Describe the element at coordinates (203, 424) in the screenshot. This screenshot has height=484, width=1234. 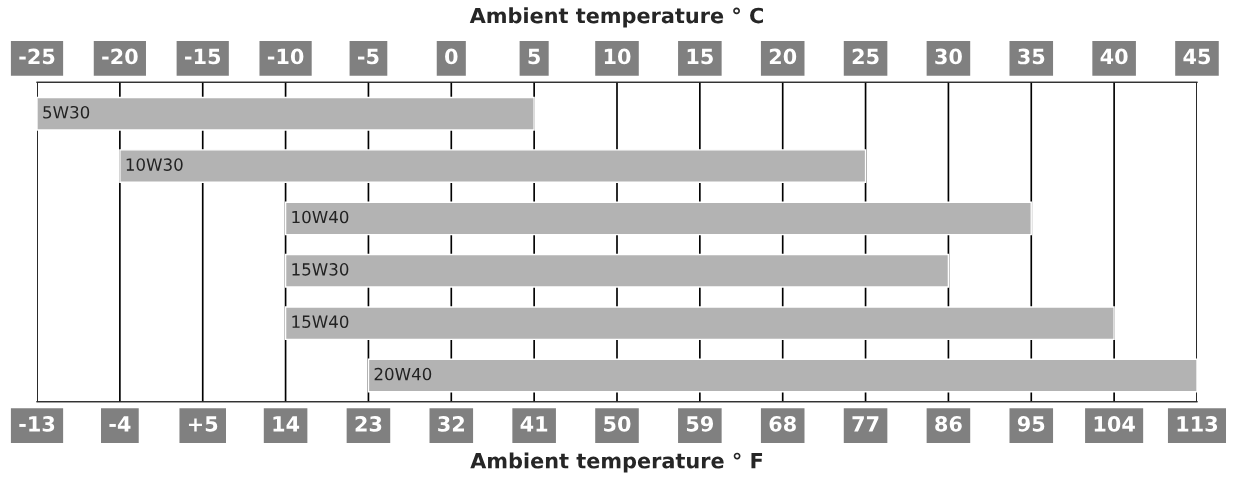
I see `x2-tick-label: +5` at that location.